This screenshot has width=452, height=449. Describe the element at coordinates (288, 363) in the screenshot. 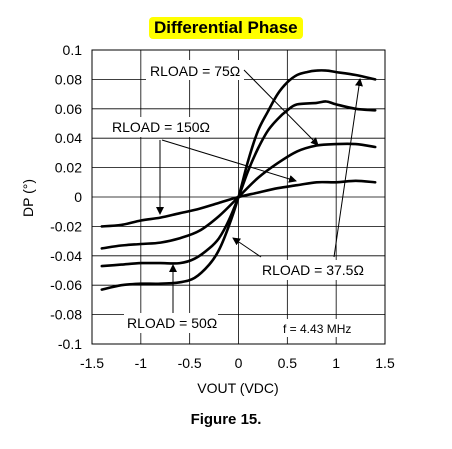

I see `x-tick-label: 0.5` at that location.